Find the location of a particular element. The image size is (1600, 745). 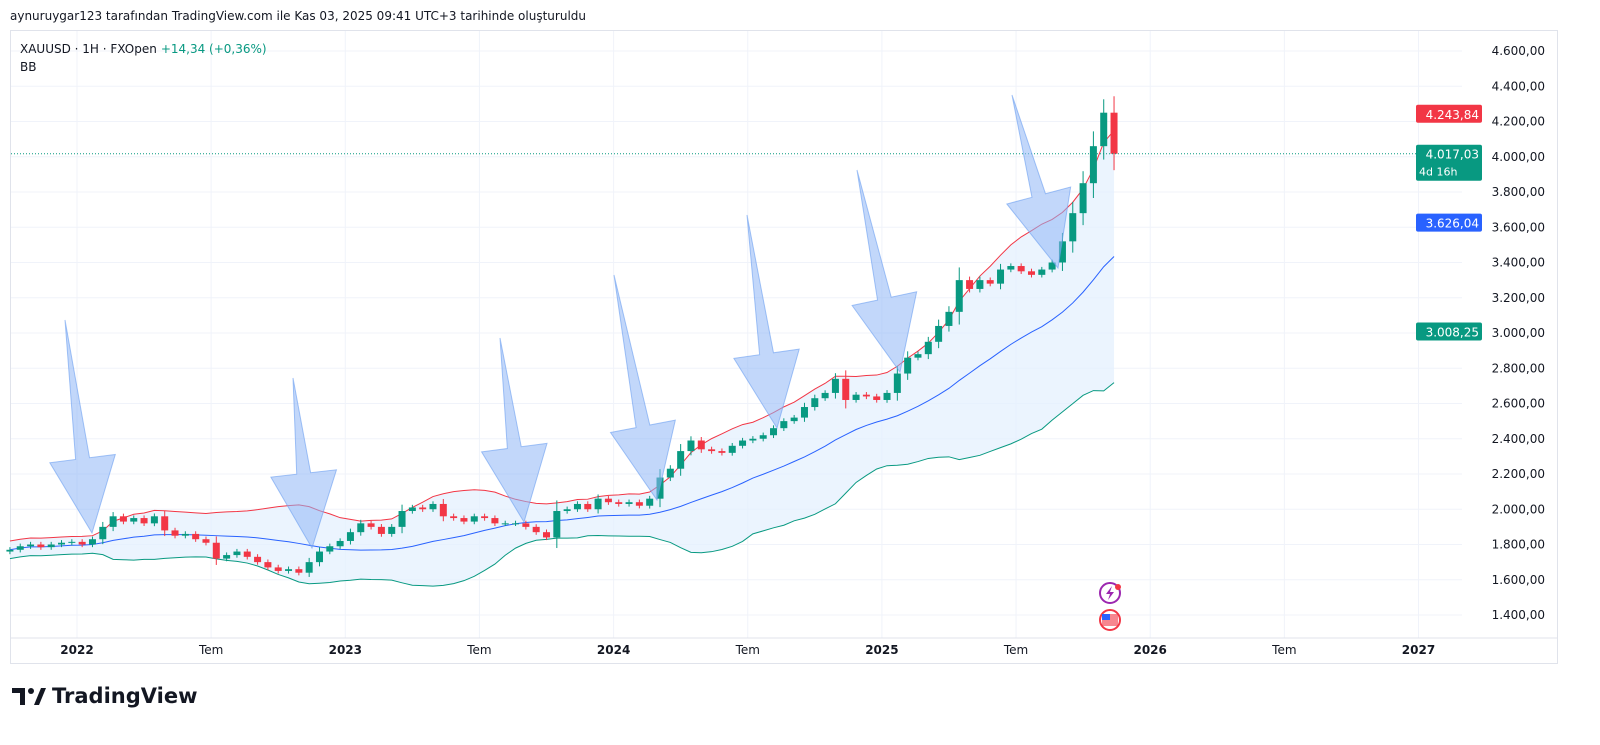

bb-upper-price-label: 4.243,84 is located at coordinates (1449, 113).